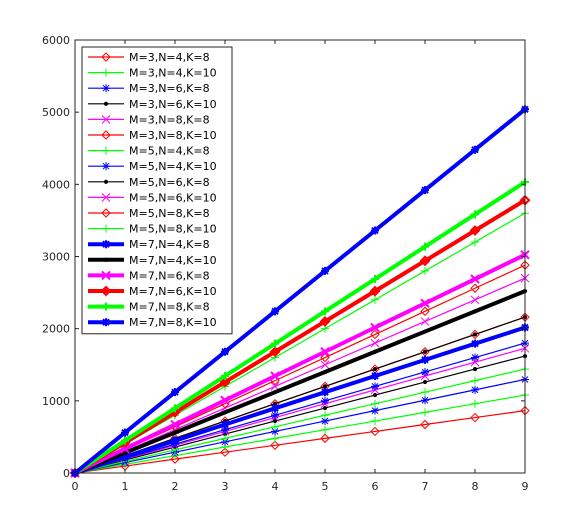  Describe the element at coordinates (66, 473) in the screenshot. I see `y-tick-label: 0` at that location.